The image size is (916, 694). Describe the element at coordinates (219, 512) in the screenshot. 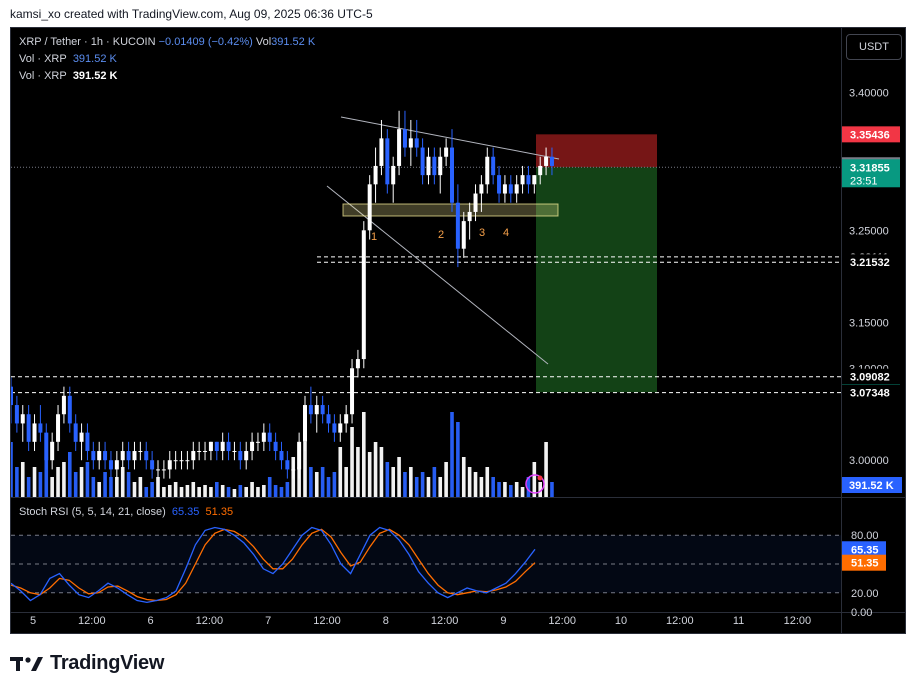

I see `stoch-d-value: 51.35` at that location.